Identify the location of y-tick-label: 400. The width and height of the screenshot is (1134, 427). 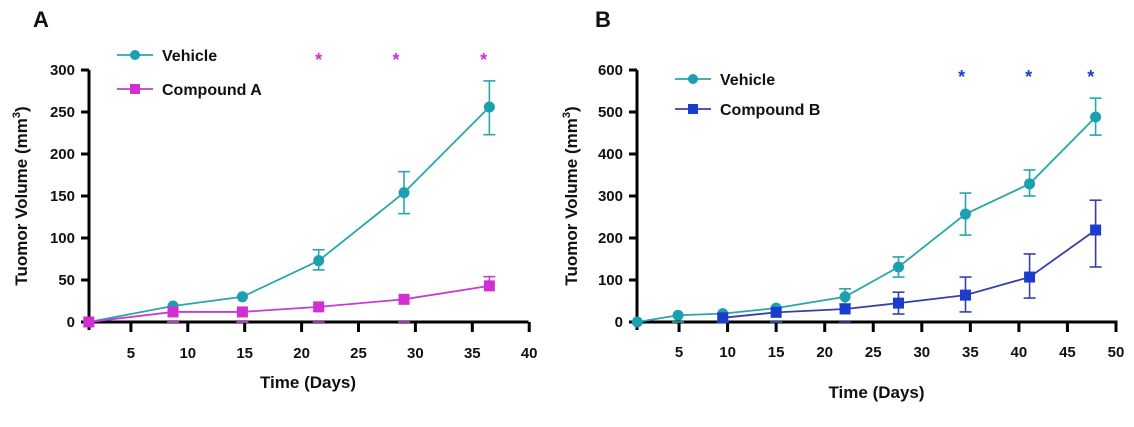
(610, 154).